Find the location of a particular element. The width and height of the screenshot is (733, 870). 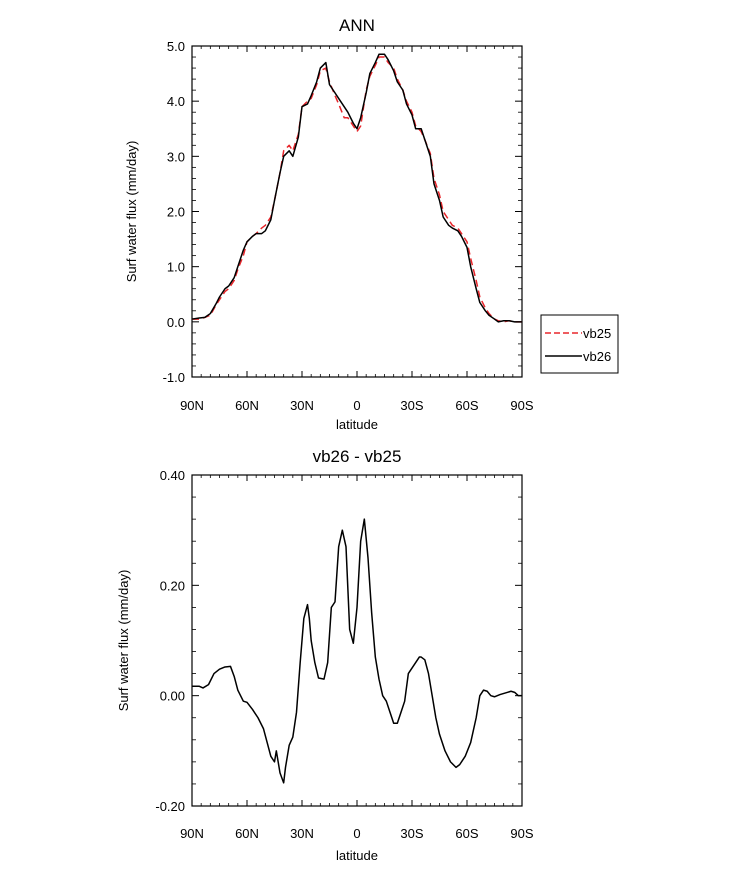

y-tick-label: 0.0 is located at coordinates (176, 322).